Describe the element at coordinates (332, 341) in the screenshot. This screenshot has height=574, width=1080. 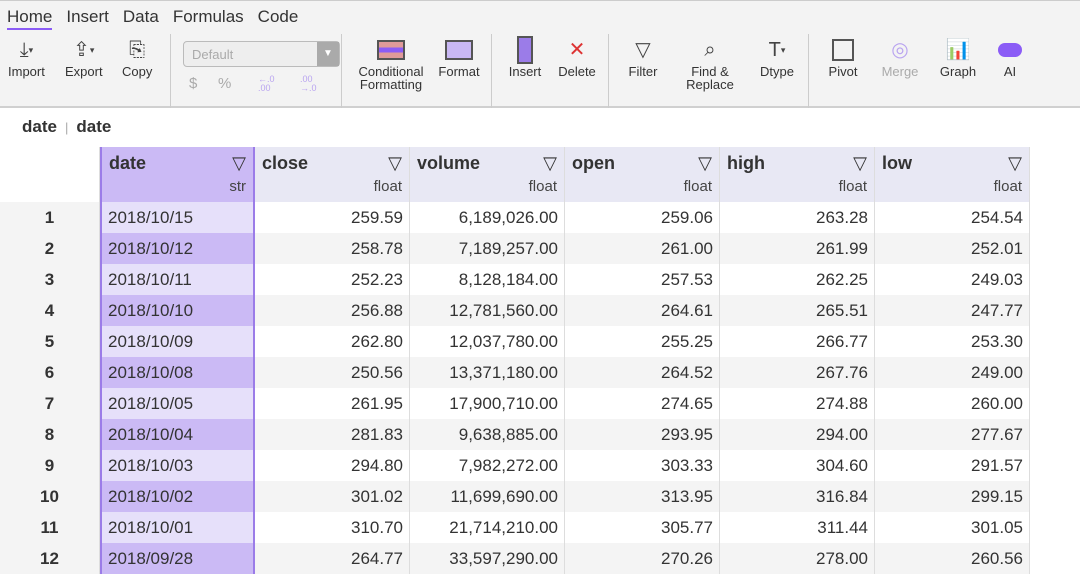
I see `cell-close: 262.80` at that location.